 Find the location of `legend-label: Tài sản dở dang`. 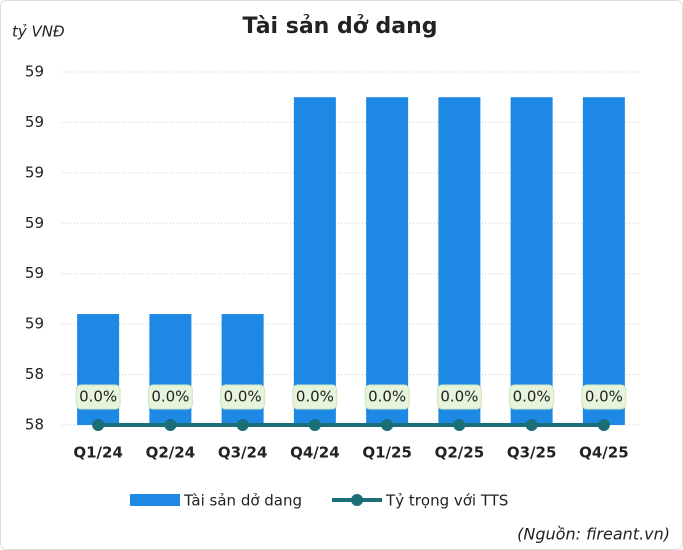

legend-label: Tài sản dở dang is located at coordinates (242, 501).